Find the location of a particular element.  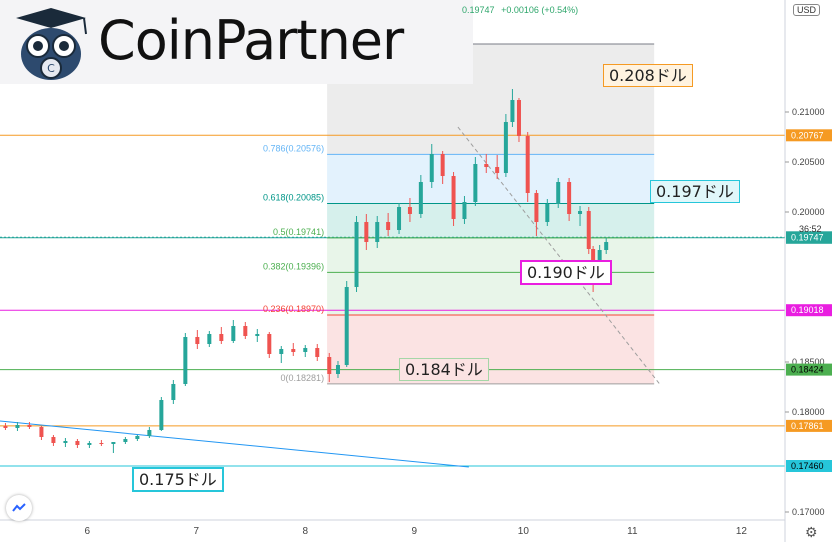

fib-label: 0.786(0.20576) is located at coordinates (293, 148).